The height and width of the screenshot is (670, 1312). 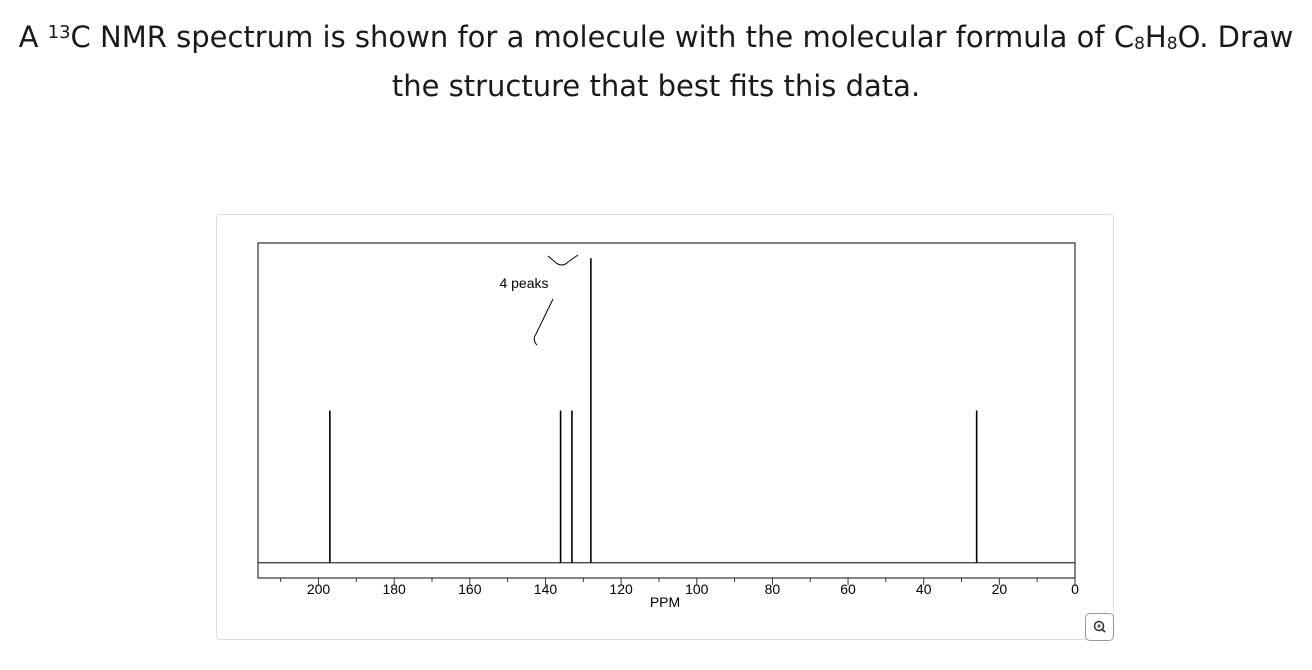 What do you see at coordinates (523, 283) in the screenshot?
I see `annotation: 4 peaks` at bounding box center [523, 283].